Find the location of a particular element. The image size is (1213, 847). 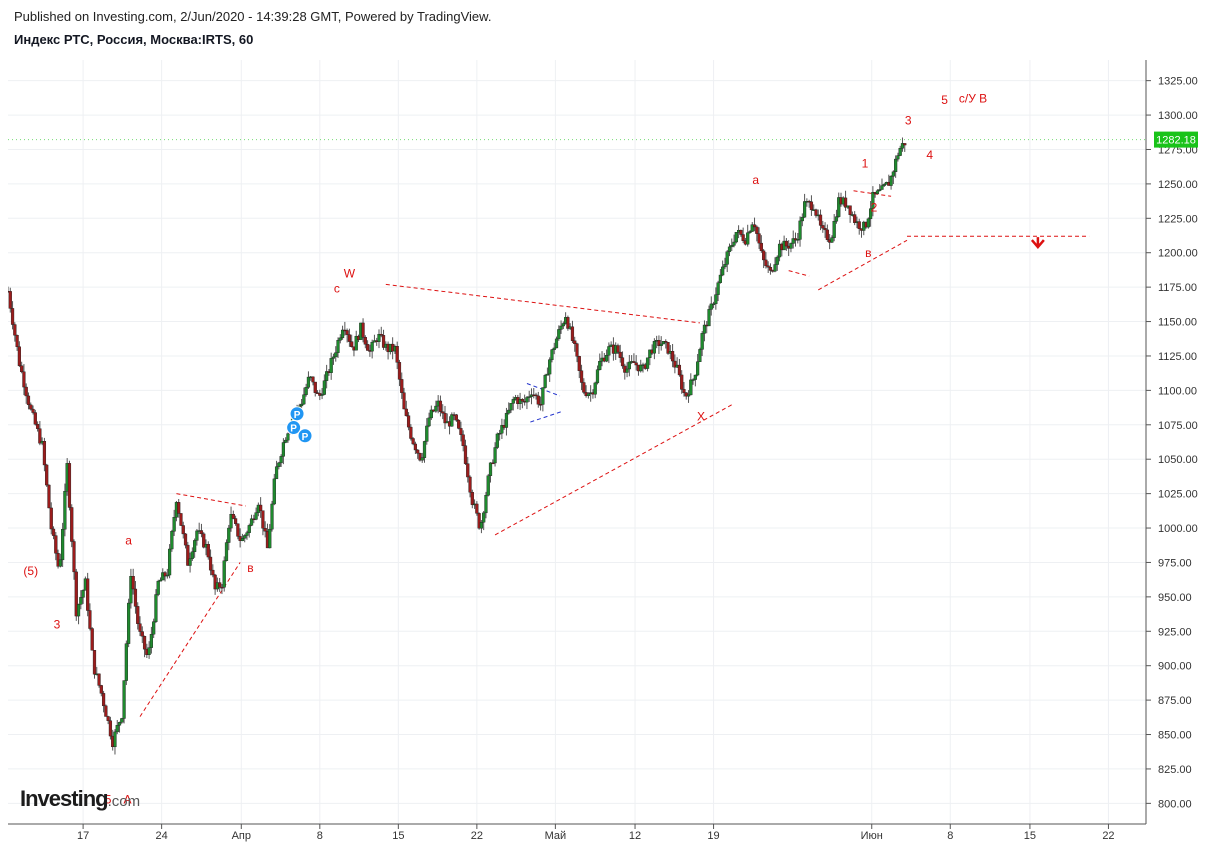

x-tick-label: 17 is located at coordinates (83, 836).